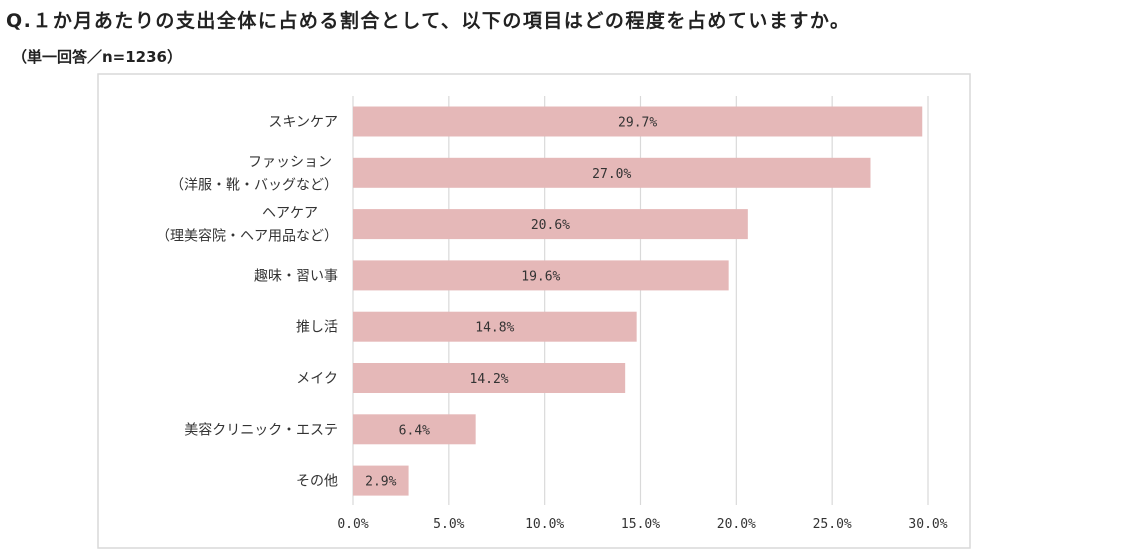 The width and height of the screenshot is (1142, 557). I want to click on data-label: 20.6%, so click(550, 225).